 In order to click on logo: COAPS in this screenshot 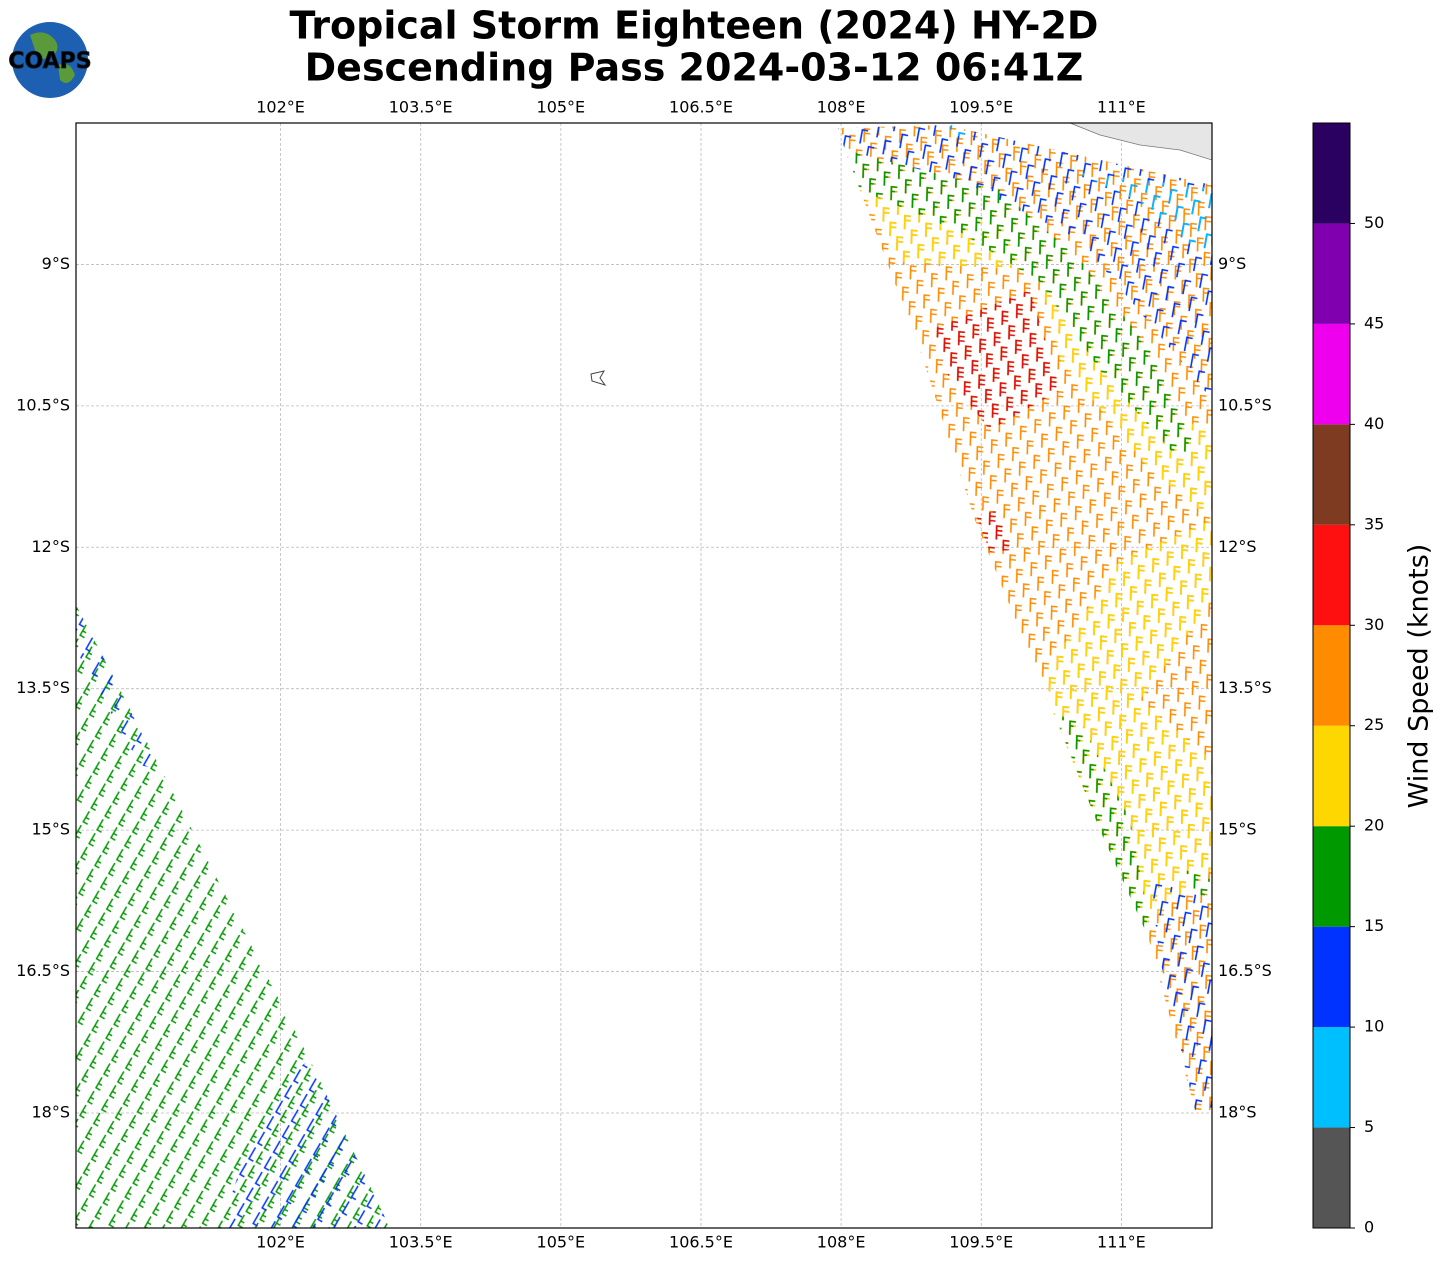, I will do `click(50, 60)`.